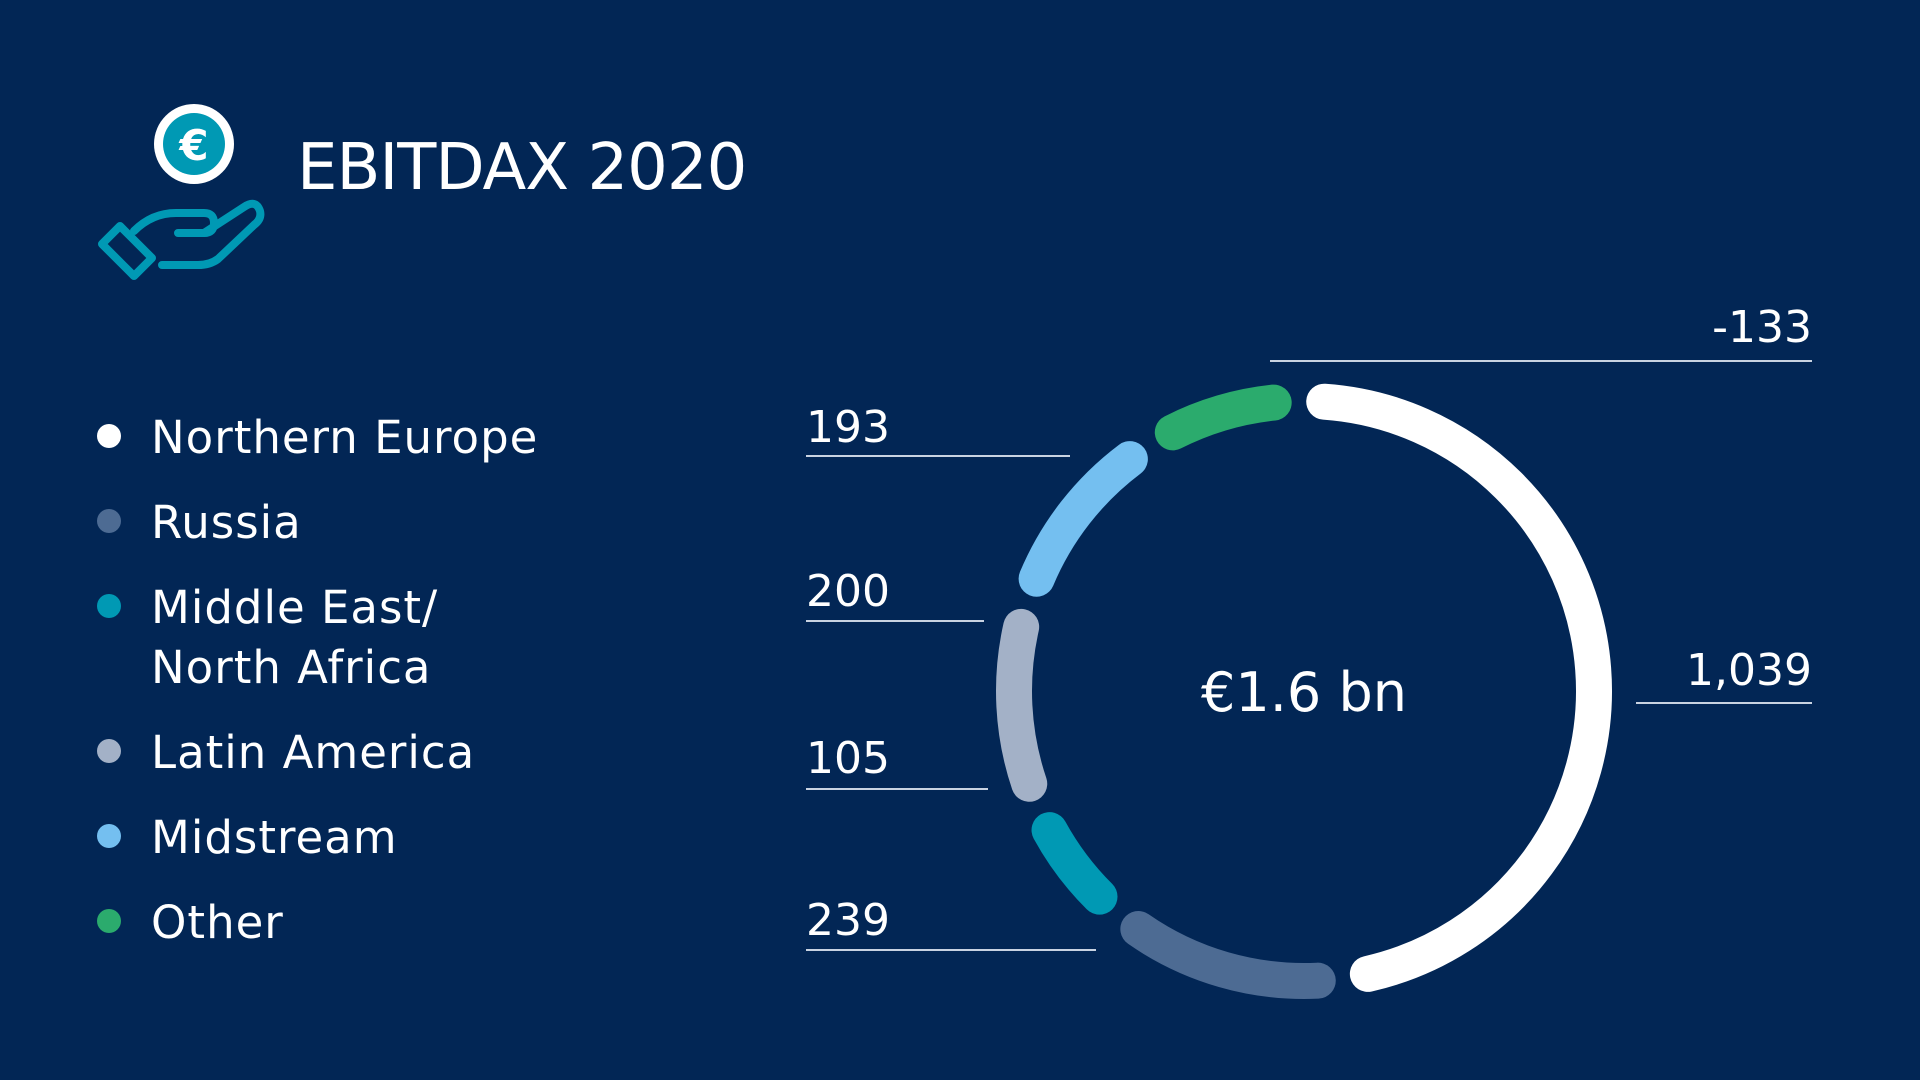 The width and height of the screenshot is (1920, 1080). What do you see at coordinates (345, 437) in the screenshot?
I see `legend-label: Northern Europe` at bounding box center [345, 437].